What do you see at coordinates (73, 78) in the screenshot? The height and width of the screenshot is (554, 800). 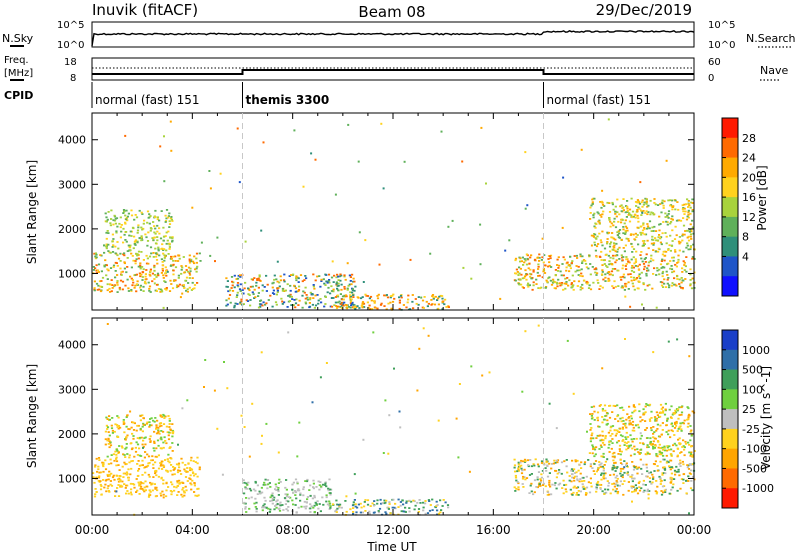 I see `freq-tick-bottom: 8` at bounding box center [73, 78].